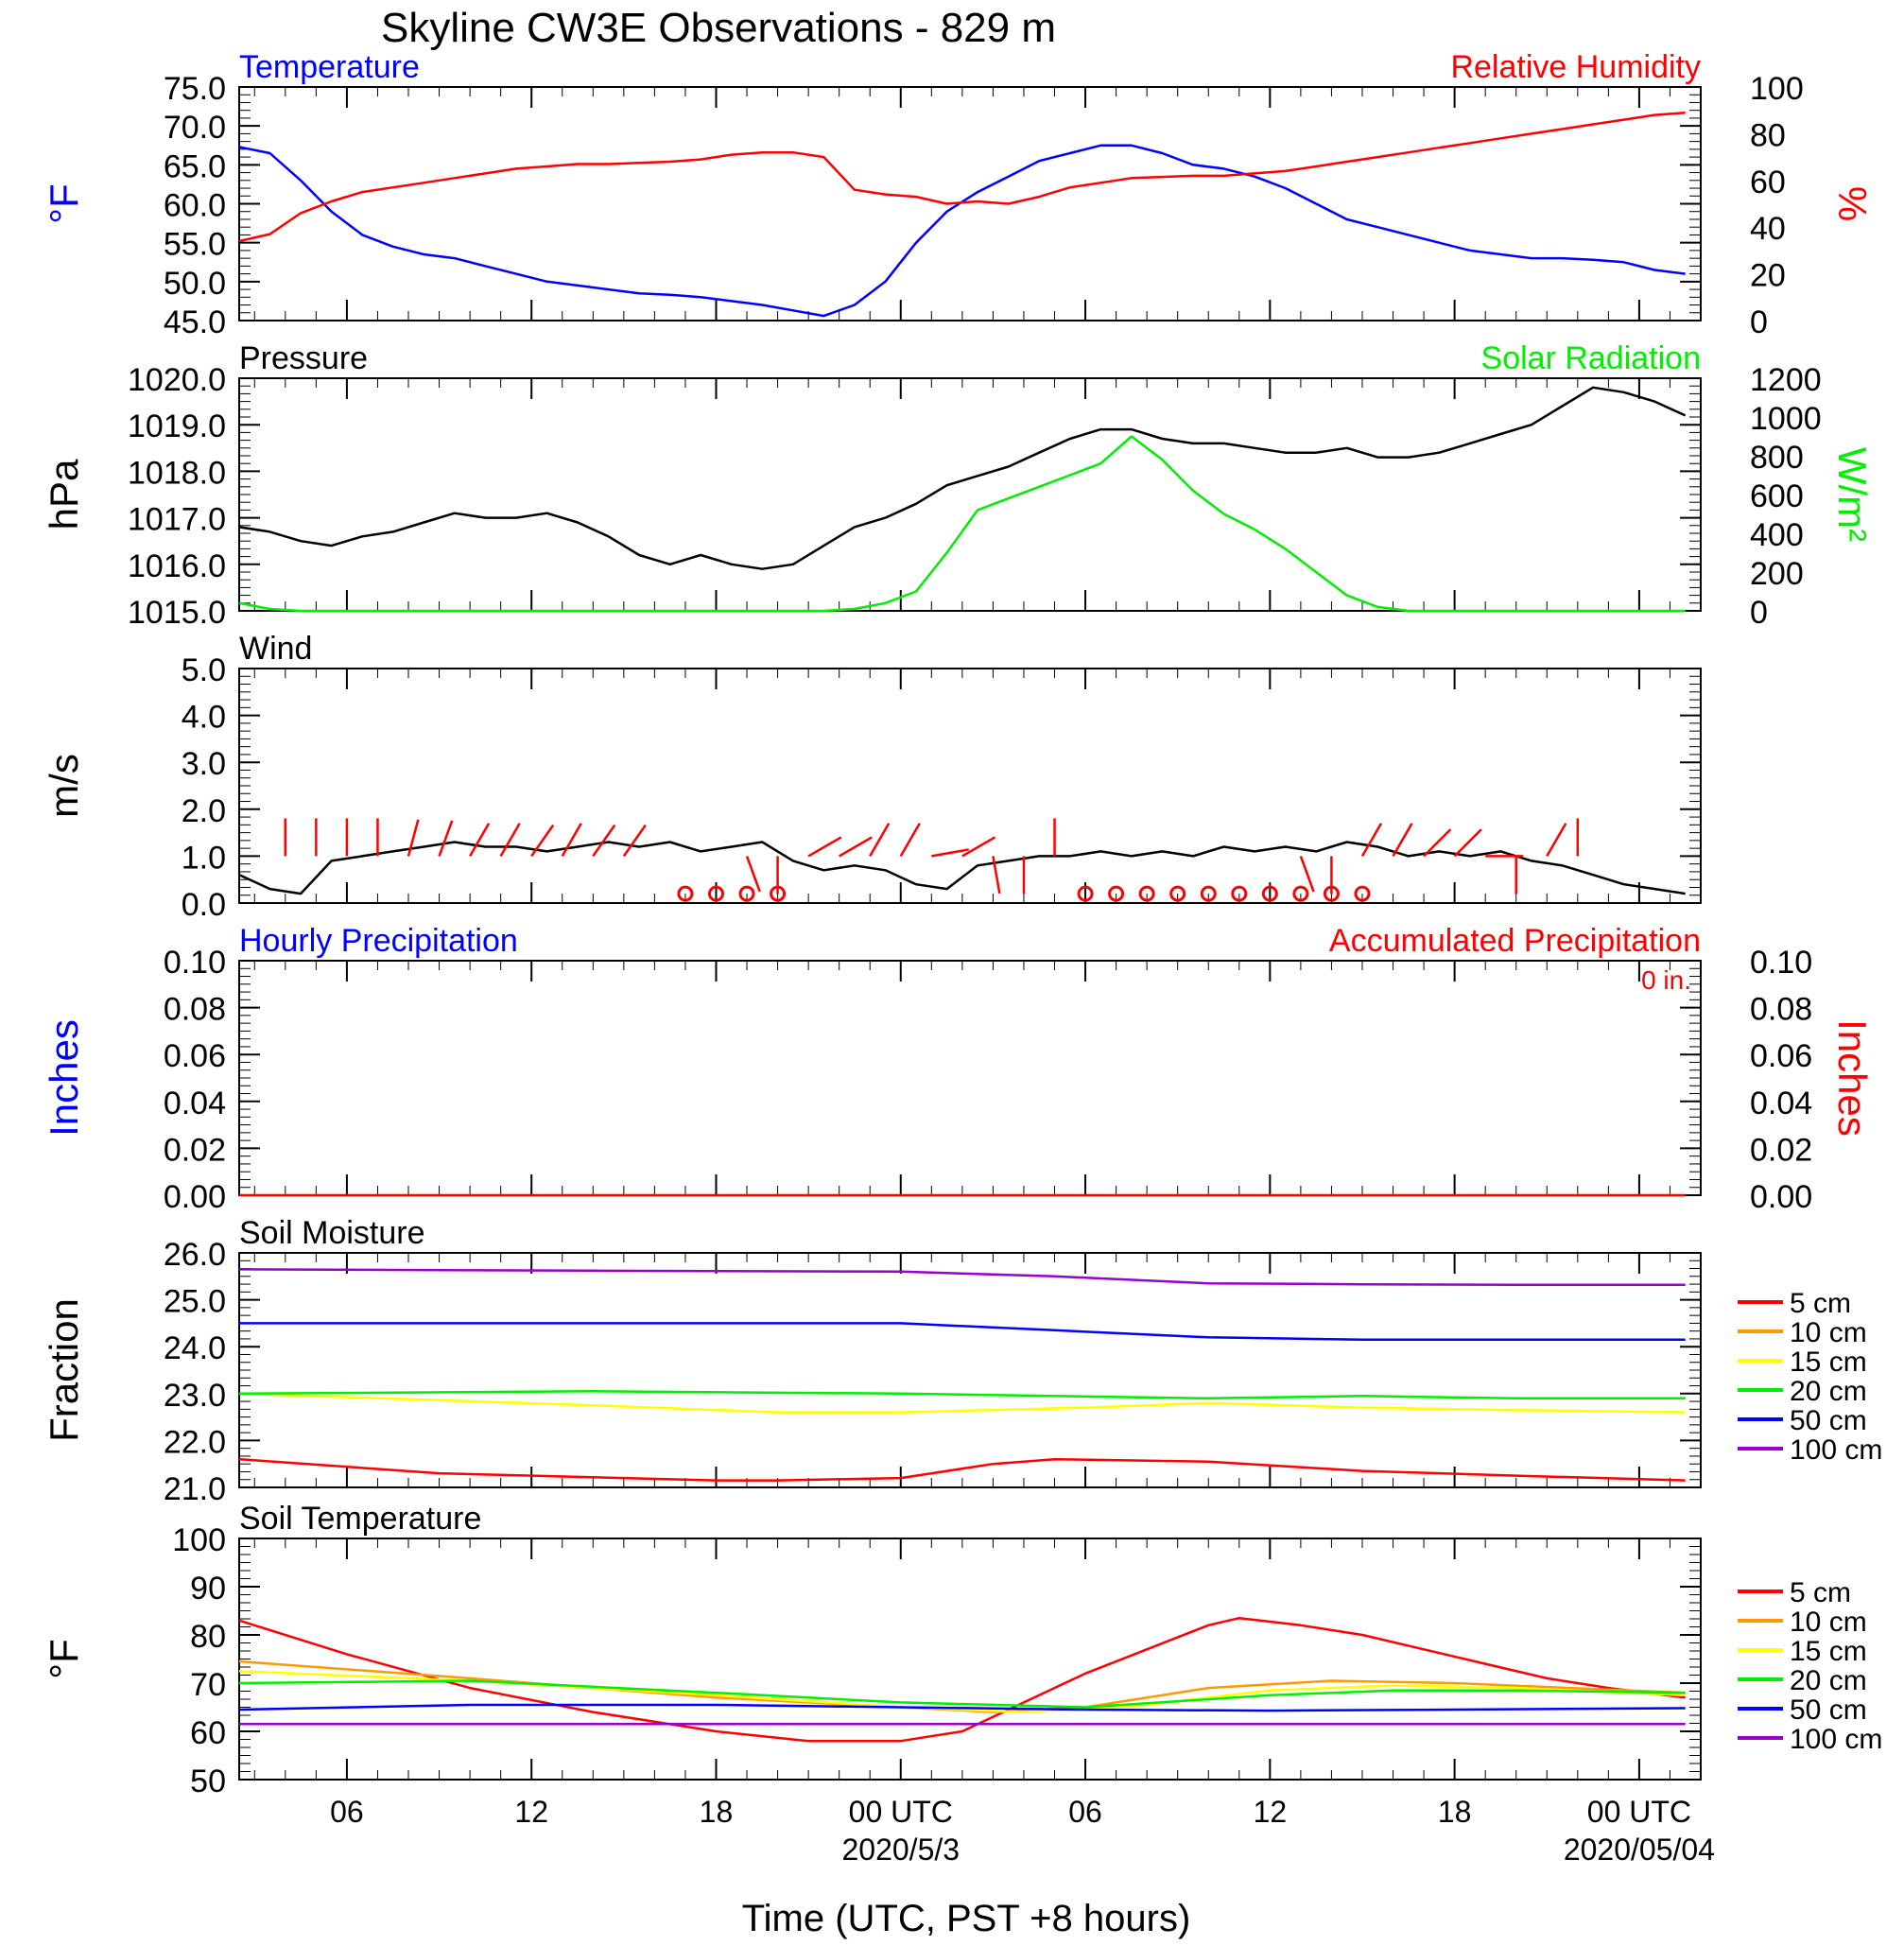 The width and height of the screenshot is (1904, 1946). Describe the element at coordinates (195, 166) in the screenshot. I see `y-tick-label-left: 65.0` at that location.